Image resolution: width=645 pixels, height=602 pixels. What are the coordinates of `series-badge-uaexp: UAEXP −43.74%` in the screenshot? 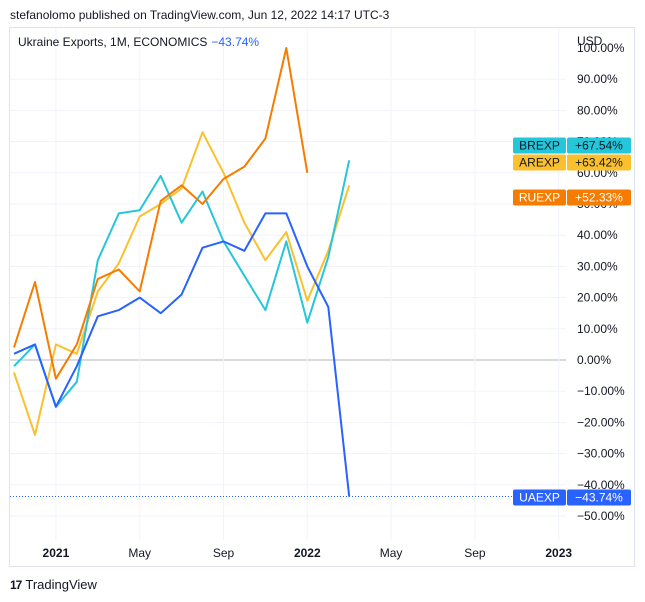 It's located at (572, 497).